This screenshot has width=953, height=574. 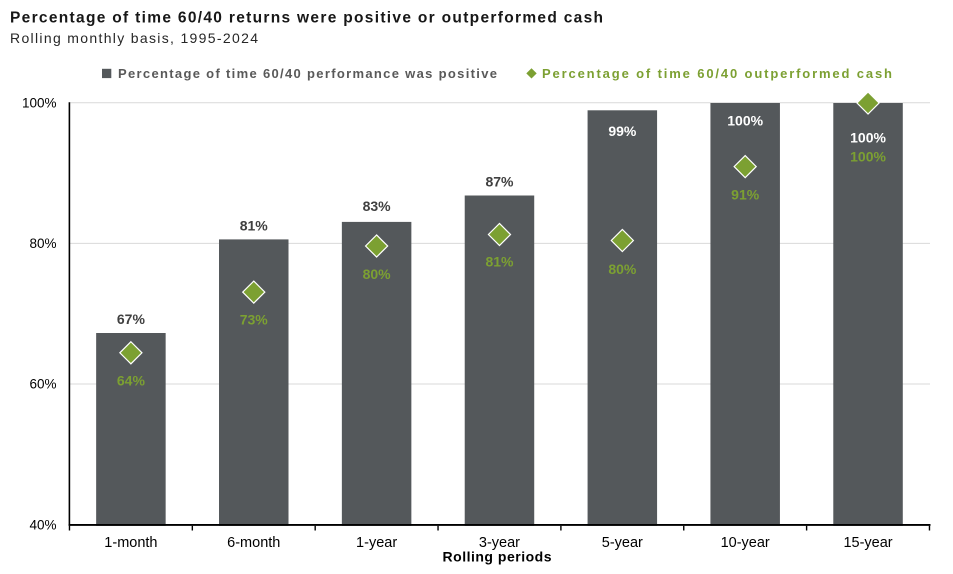 I want to click on svg-text: 91%, so click(x=745, y=195).